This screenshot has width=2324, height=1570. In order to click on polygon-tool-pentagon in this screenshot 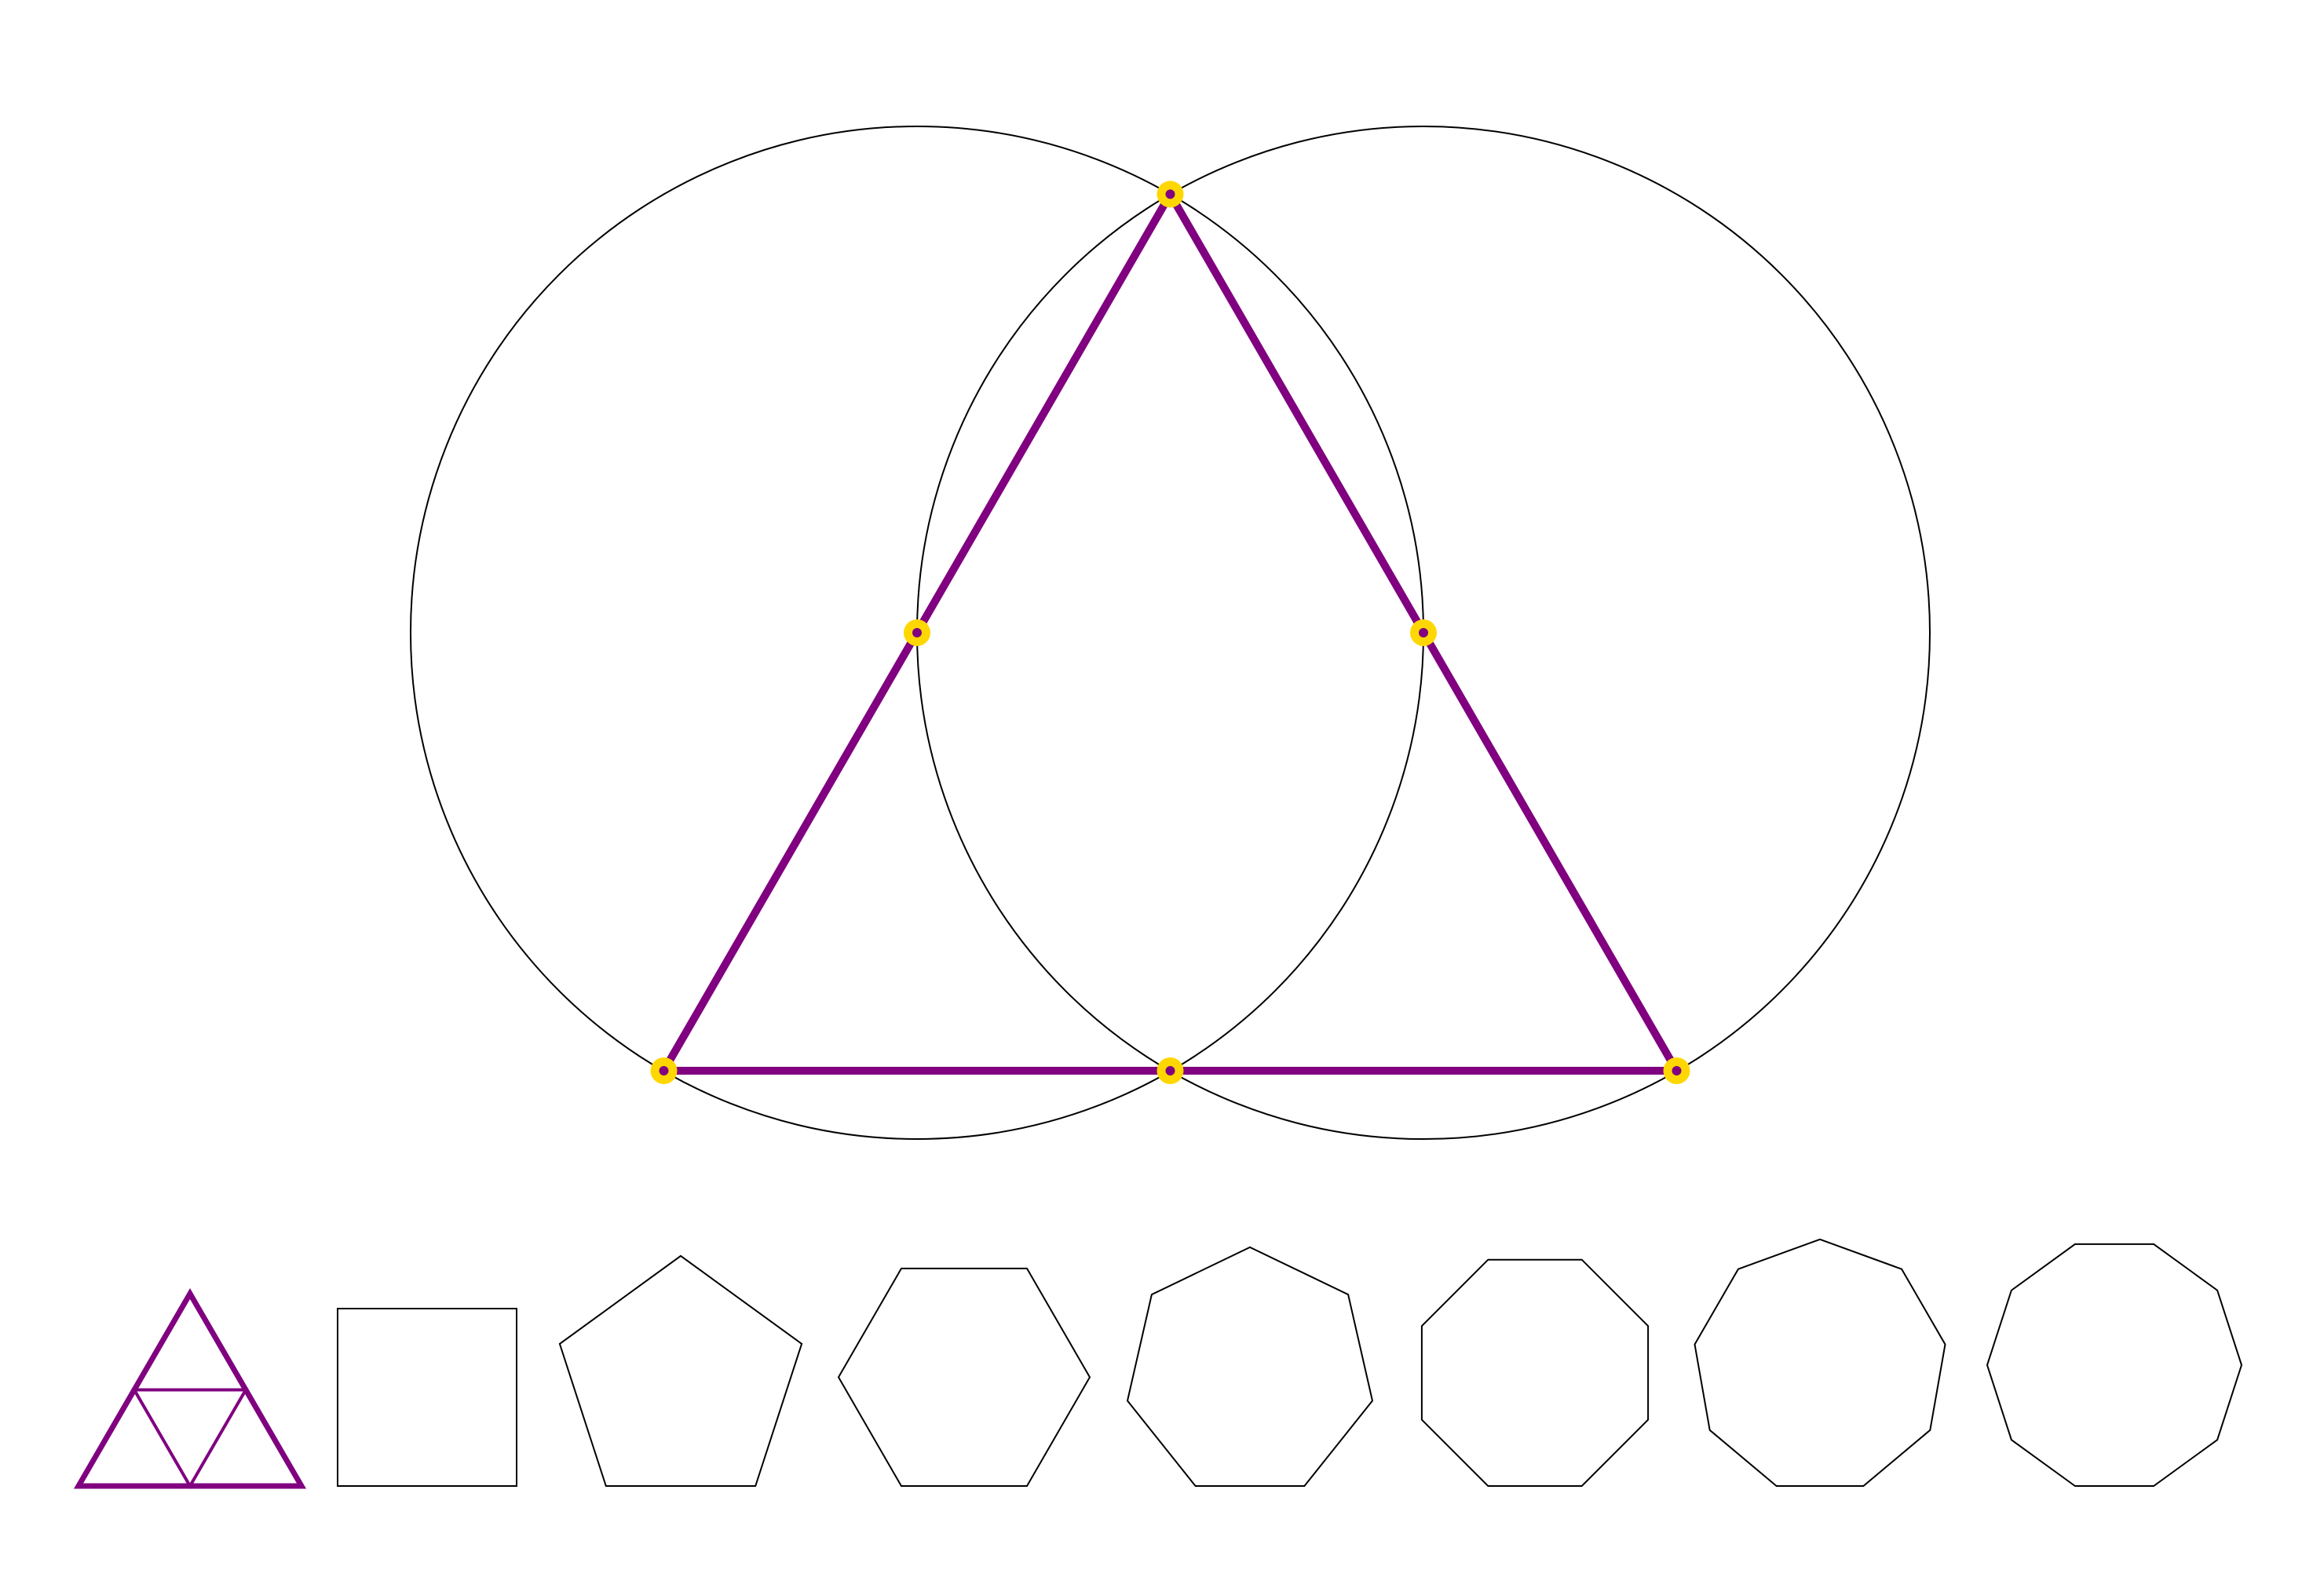, I will do `click(680, 1370)`.